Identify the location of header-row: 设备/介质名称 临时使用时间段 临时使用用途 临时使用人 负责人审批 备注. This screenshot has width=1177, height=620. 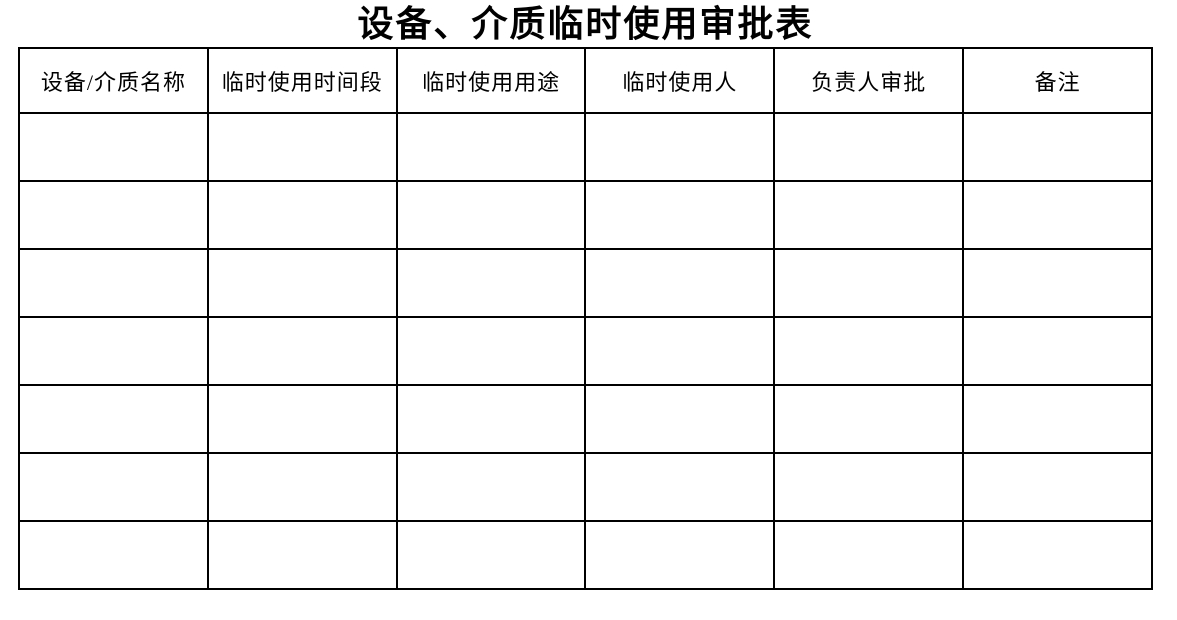
(585, 80).